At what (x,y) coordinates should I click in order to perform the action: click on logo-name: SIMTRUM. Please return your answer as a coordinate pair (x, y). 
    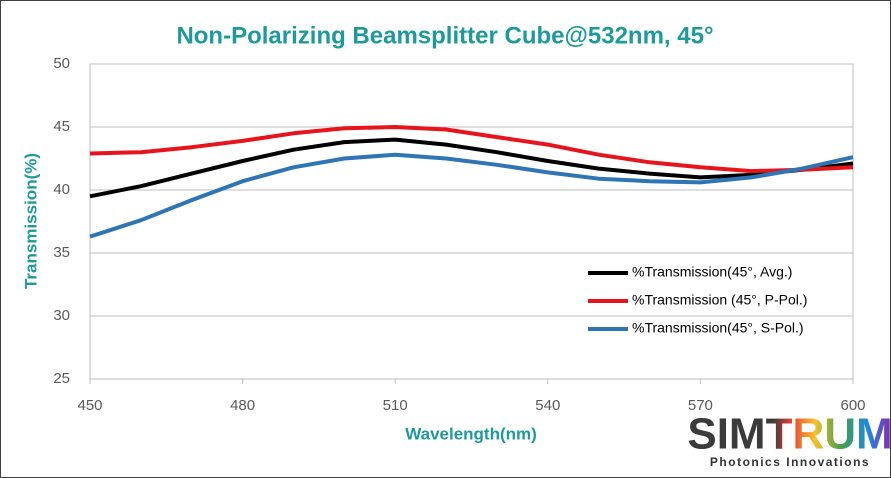
    Looking at the image, I should click on (789, 434).